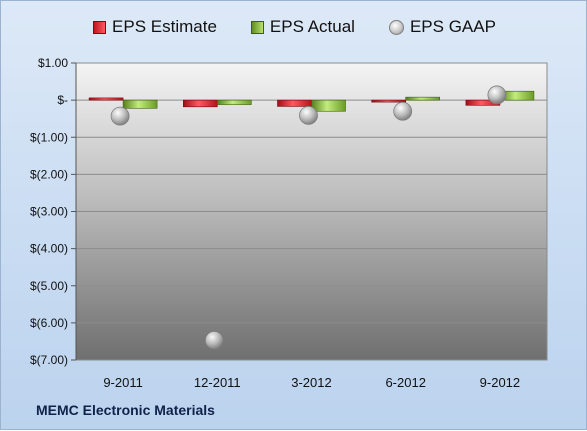 The width and height of the screenshot is (587, 431). I want to click on legend-item-actual: EPS Actual, so click(302, 27).